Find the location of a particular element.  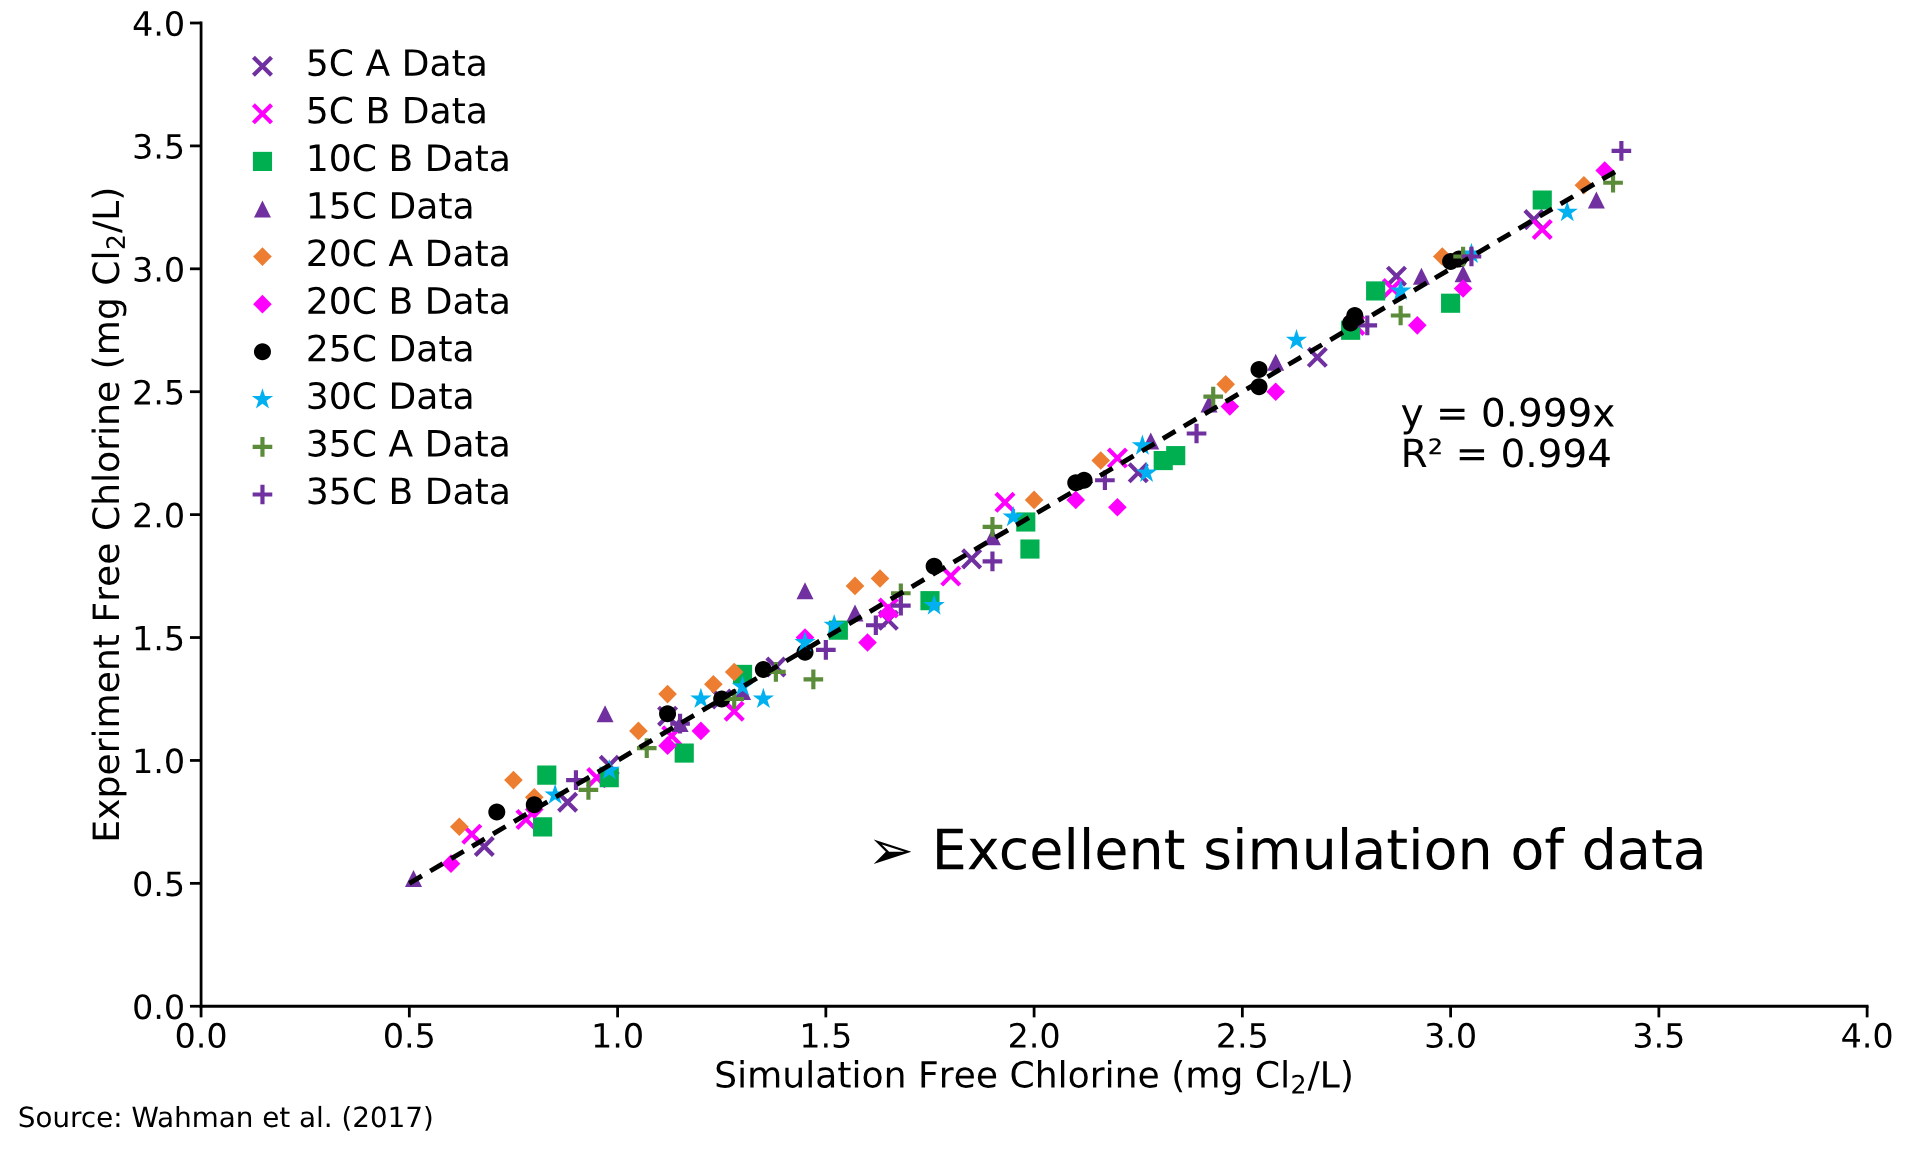

y-tick-label: 2.5 is located at coordinates (158, 392).